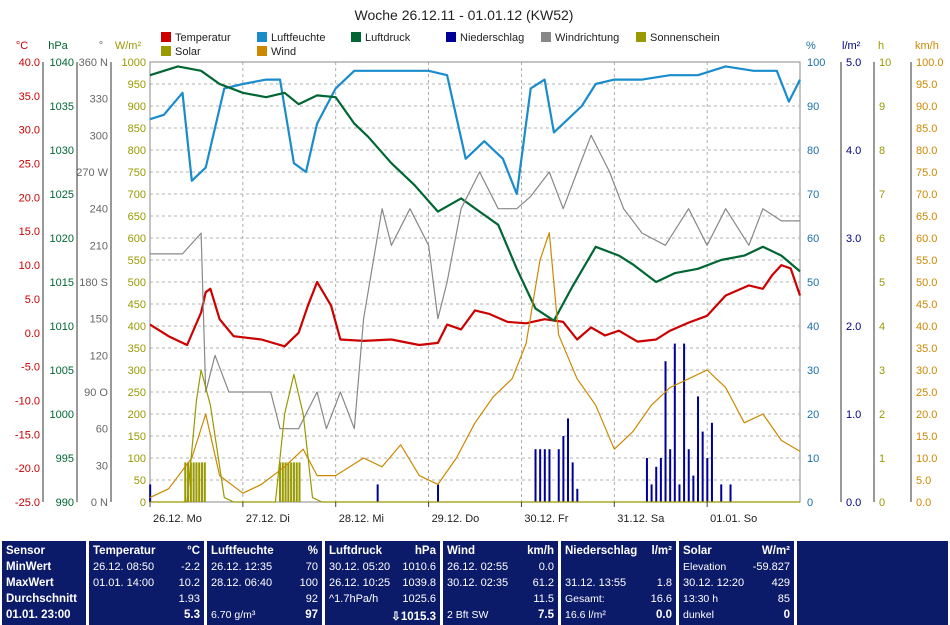 Image resolution: width=950 pixels, height=625 pixels. What do you see at coordinates (853, 239) in the screenshot?
I see `rain-tick-label: 3.0` at bounding box center [853, 239].